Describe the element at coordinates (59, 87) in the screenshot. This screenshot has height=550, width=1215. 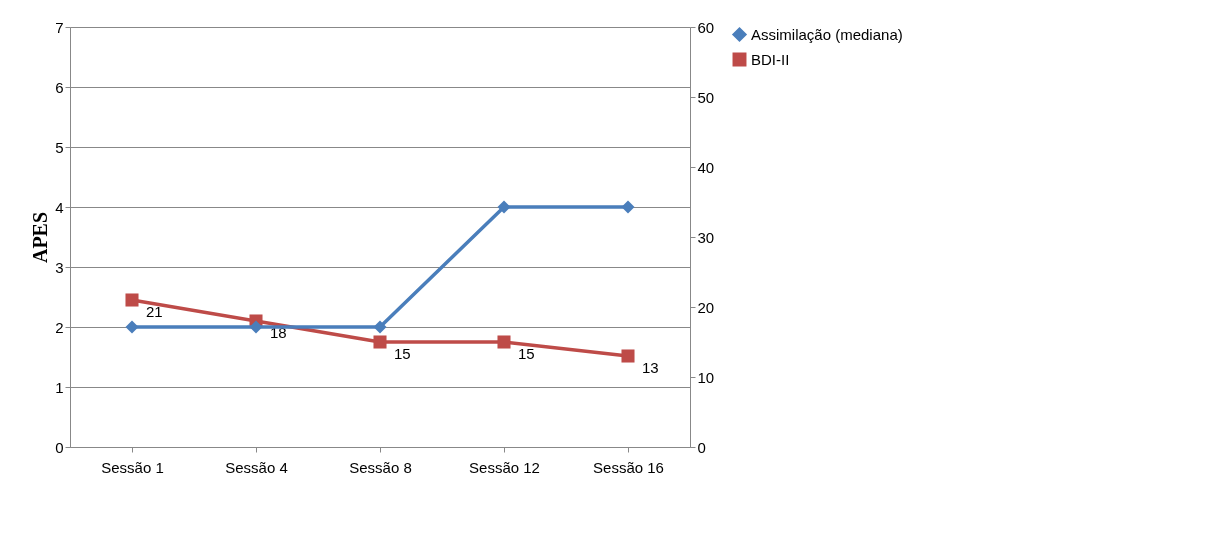
I see `y-tick-label: 6` at that location.